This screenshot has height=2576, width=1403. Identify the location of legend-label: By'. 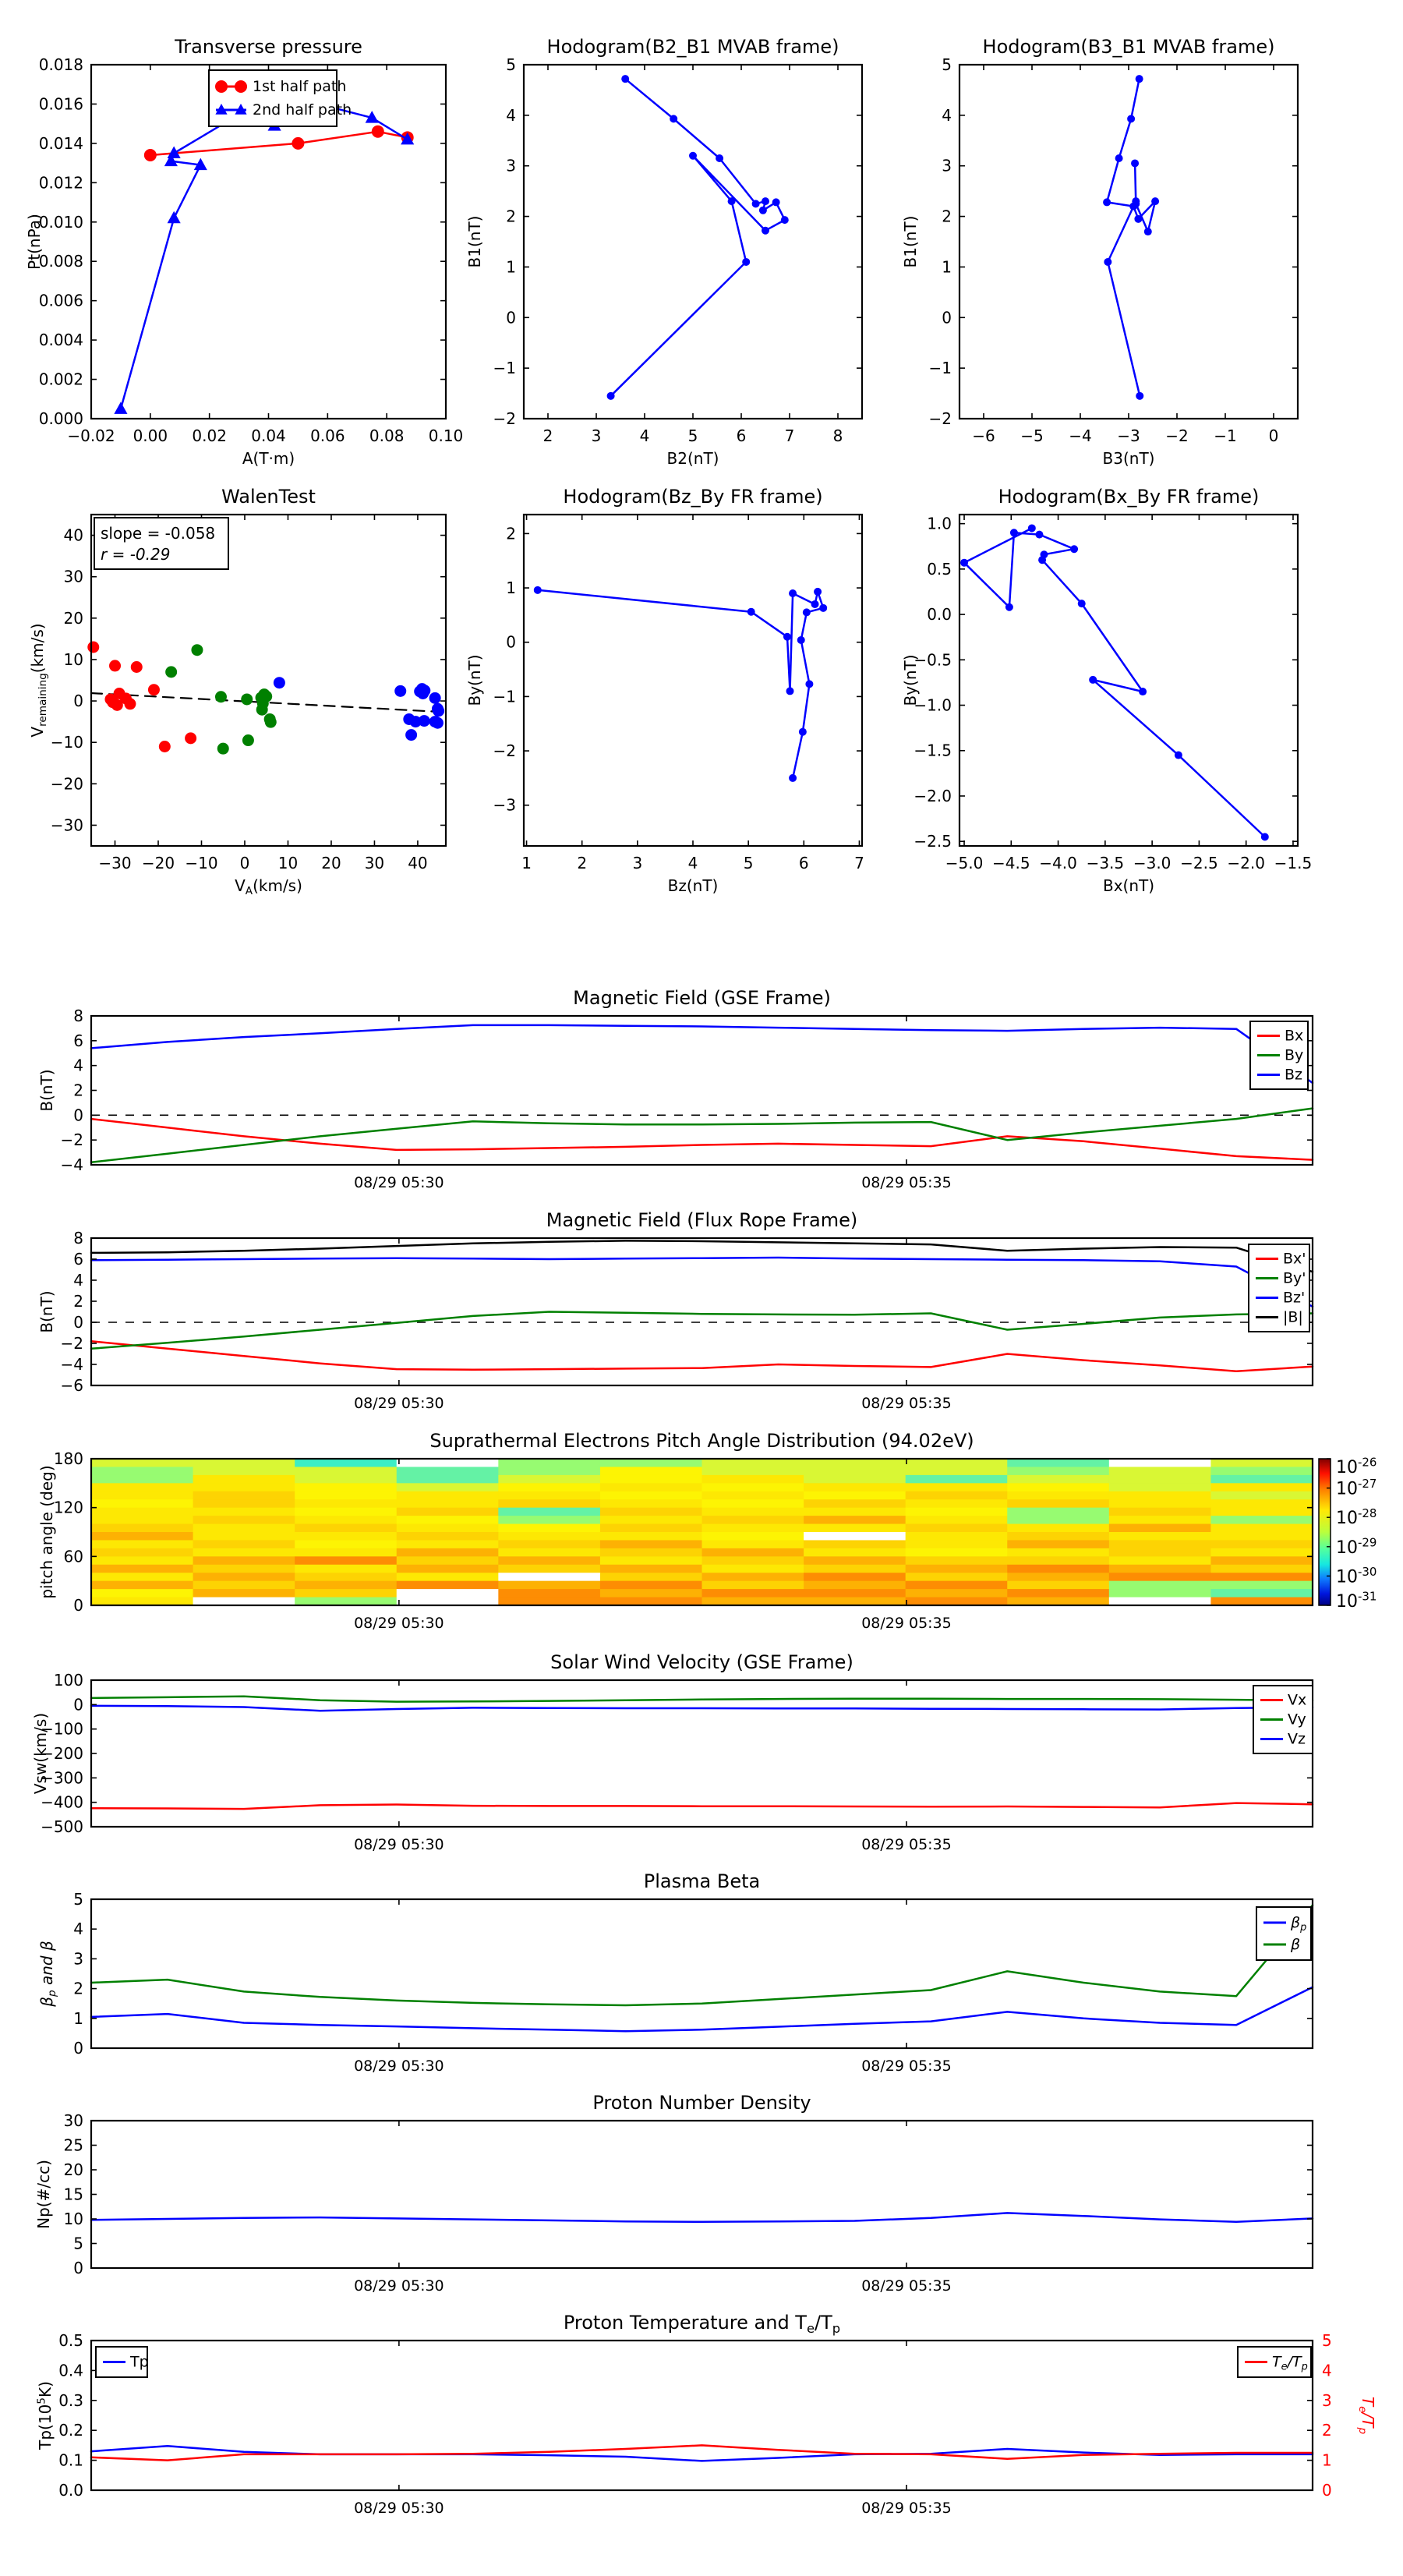
(1294, 1278).